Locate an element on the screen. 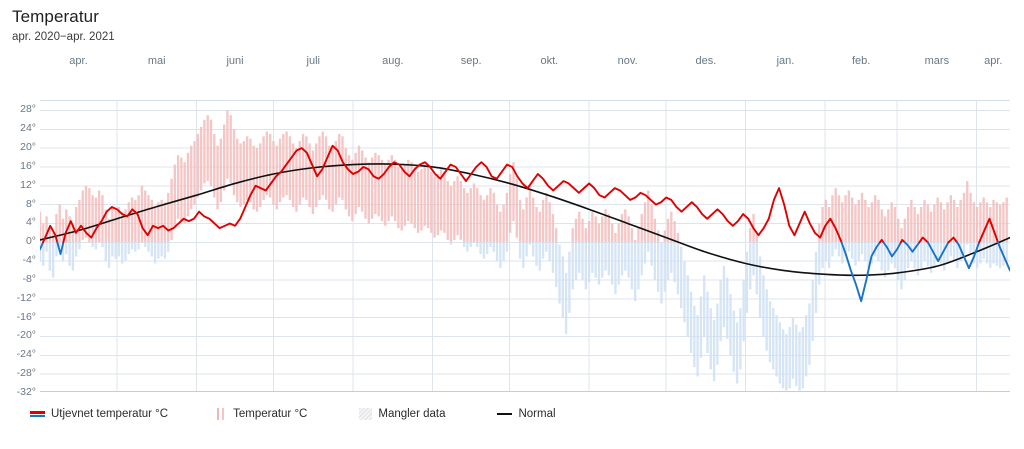  x-axis-tick-label: aug. is located at coordinates (393, 61).